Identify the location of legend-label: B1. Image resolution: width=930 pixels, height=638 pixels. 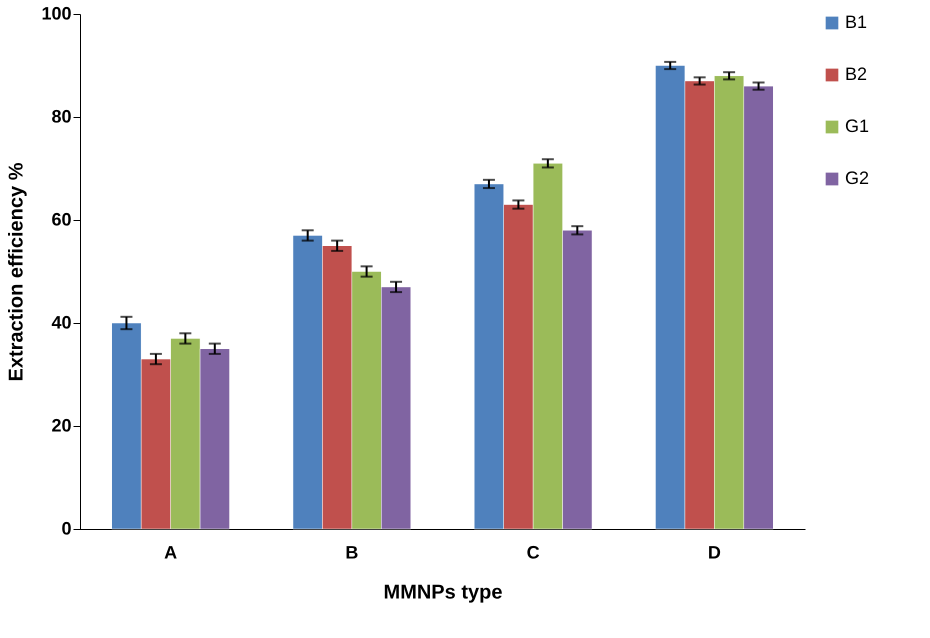
(856, 22).